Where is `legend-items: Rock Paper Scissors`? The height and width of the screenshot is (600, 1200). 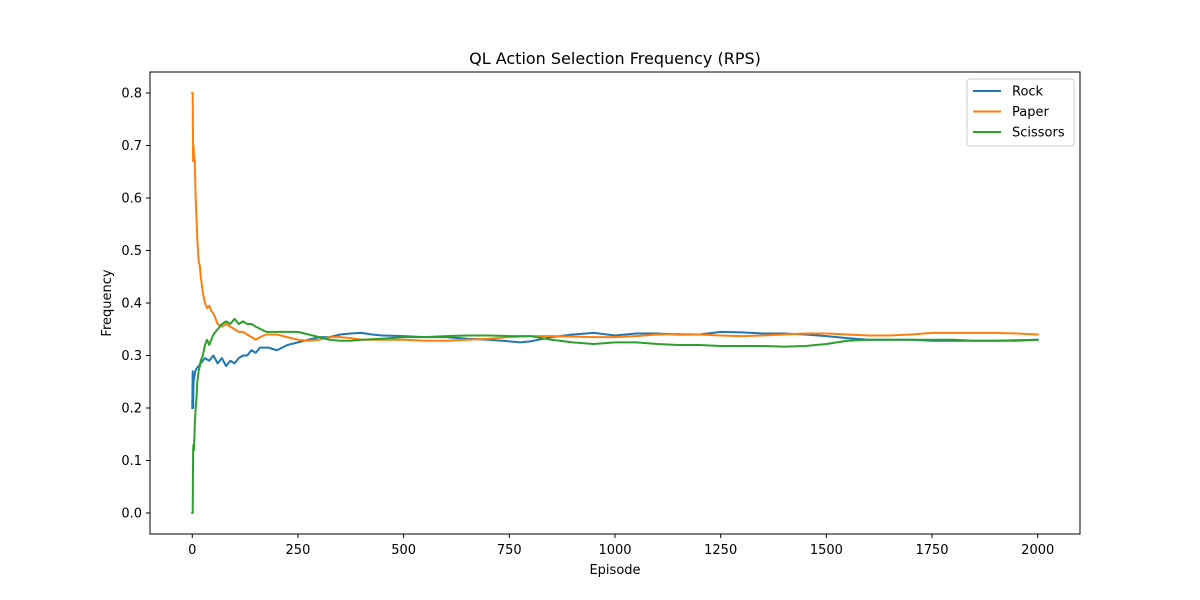
legend-items: Rock Paper Scissors is located at coordinates (1019, 113).